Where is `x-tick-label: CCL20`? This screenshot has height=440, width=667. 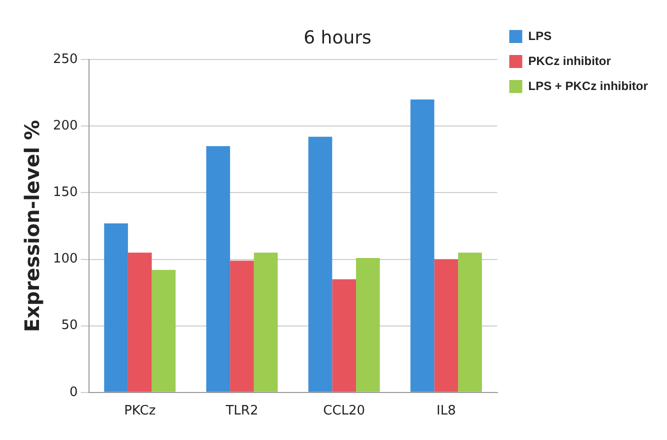
x-tick-label: CCL20 is located at coordinates (344, 411).